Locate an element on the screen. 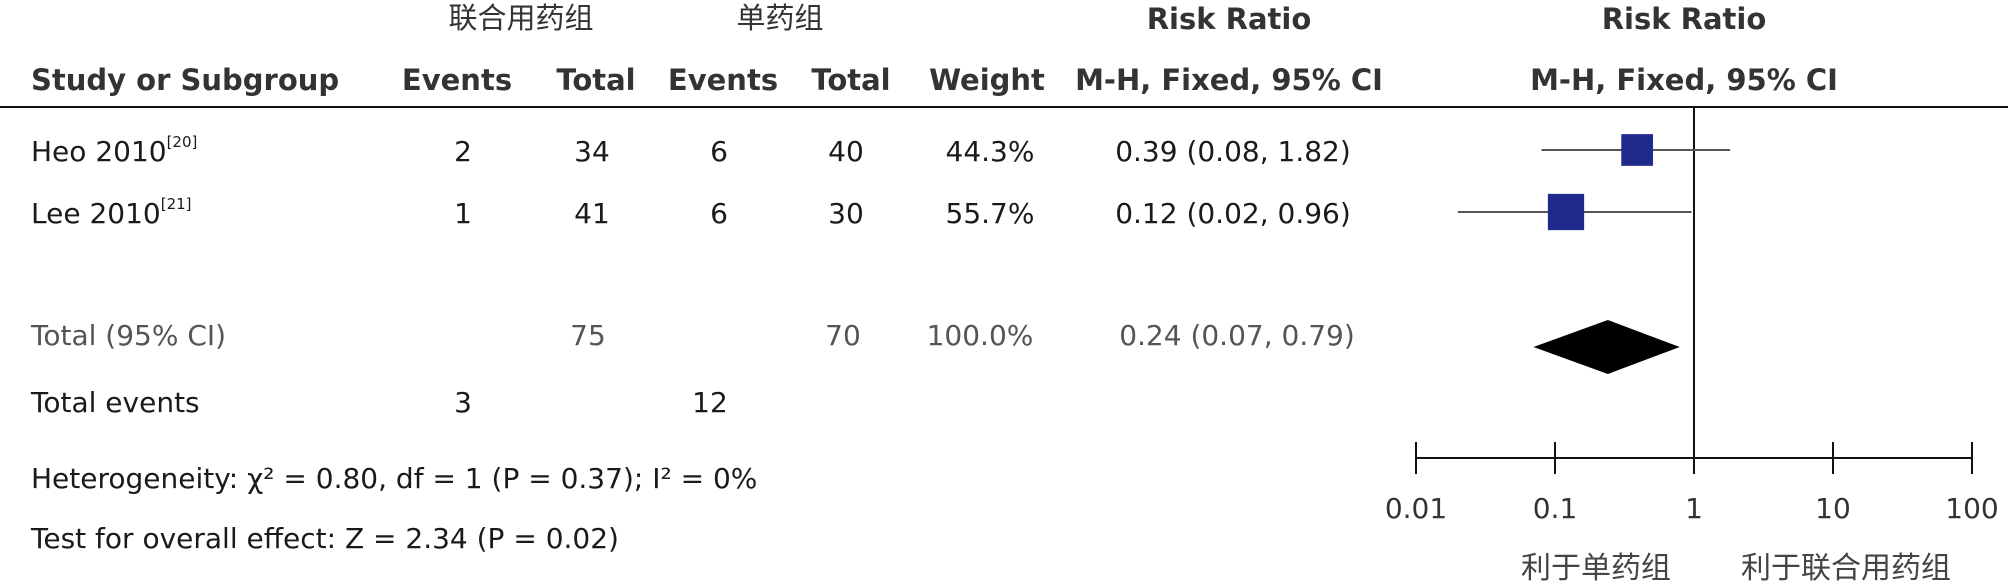 Image resolution: width=2008 pixels, height=581 pixels. study-name: Heo 2010[20] is located at coordinates (114, 151).